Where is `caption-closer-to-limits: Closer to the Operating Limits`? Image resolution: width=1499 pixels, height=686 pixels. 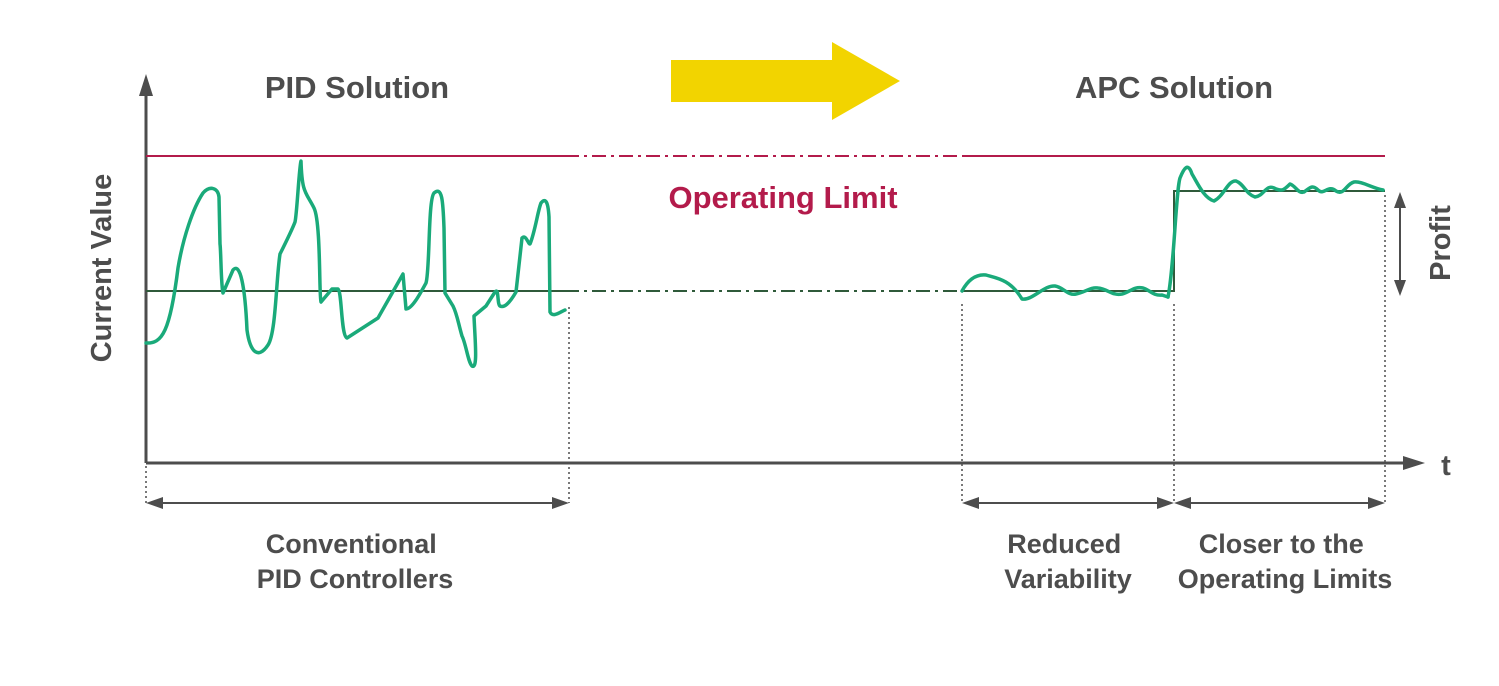
caption-closer-to-limits: Closer to the Operating Limits is located at coordinates (1285, 561).